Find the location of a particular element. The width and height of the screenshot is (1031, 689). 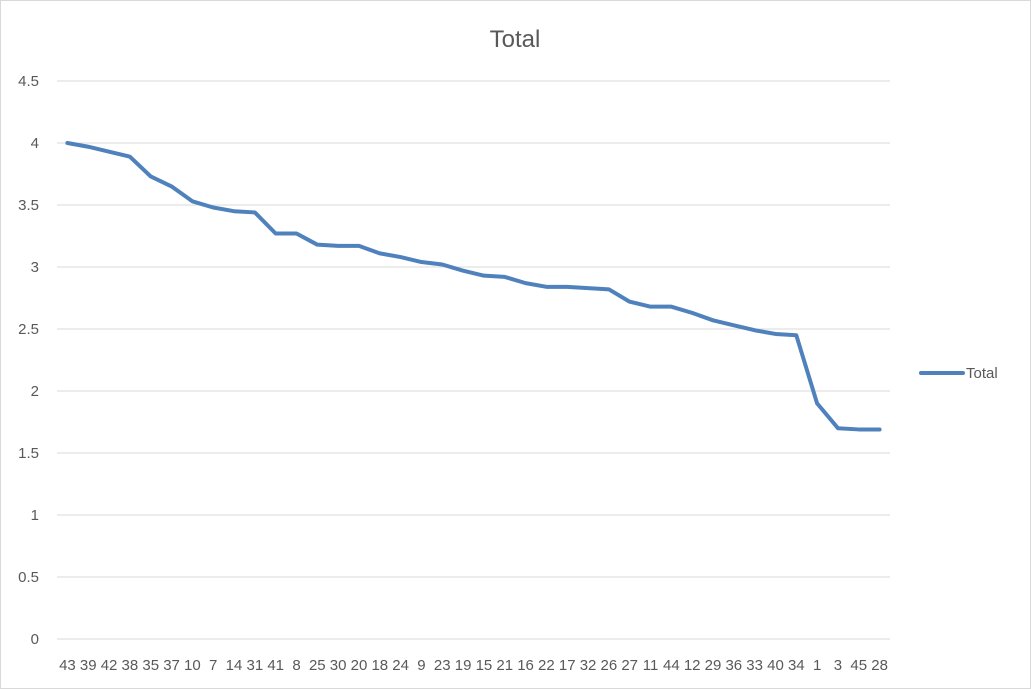

x-tick-label: 40 is located at coordinates (775, 665).